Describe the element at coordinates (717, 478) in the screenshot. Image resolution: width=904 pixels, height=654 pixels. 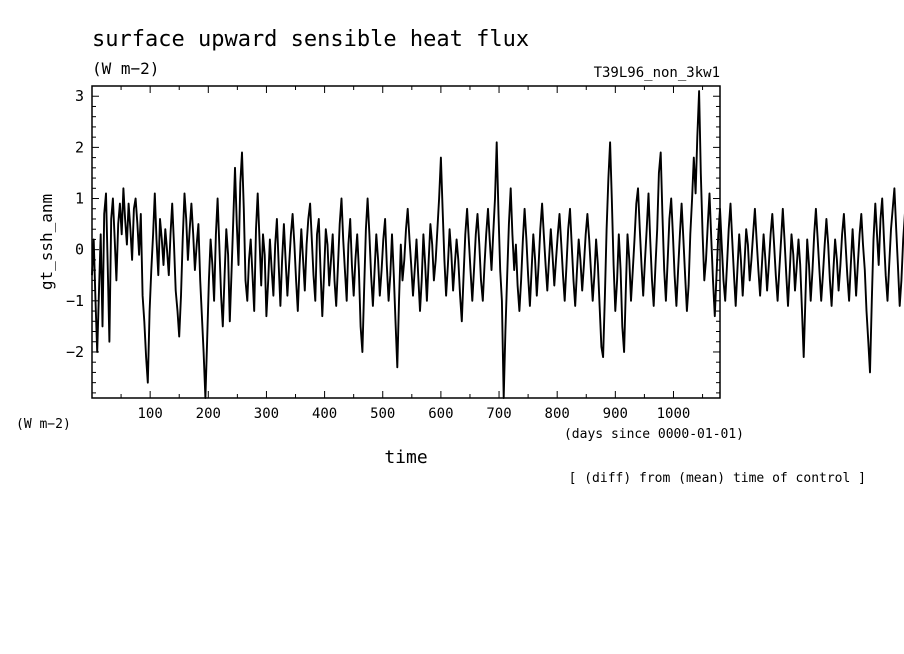
I see `footnote: [ (diff) from (mean) time of control ]` at that location.